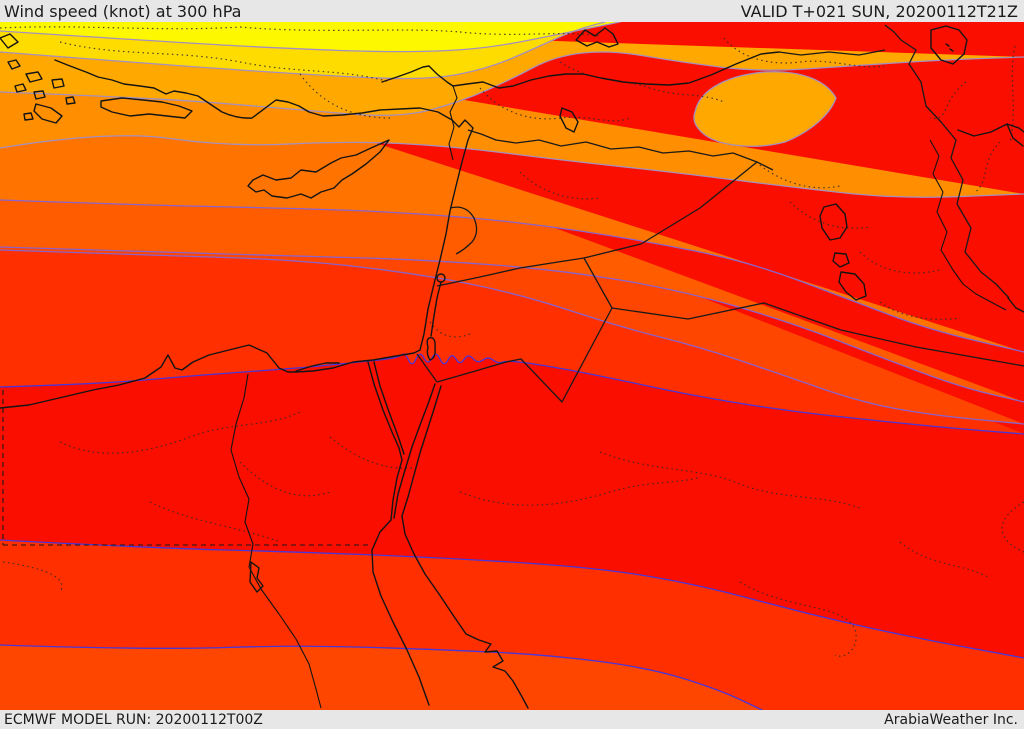 The image size is (1024, 729). What do you see at coordinates (951, 719) in the screenshot?
I see `brand-label: ArabiaWeather Inc.` at bounding box center [951, 719].